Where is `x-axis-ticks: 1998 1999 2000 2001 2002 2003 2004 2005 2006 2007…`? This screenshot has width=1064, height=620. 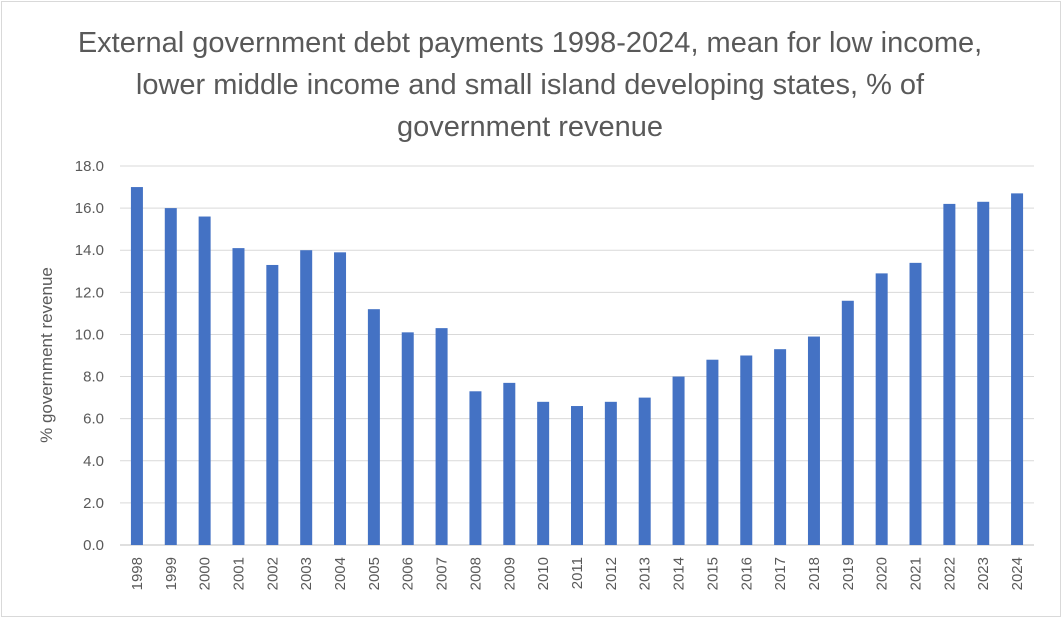 x-axis-ticks: 1998 1999 2000 2001 2002 2003 2004 2005 2006 2007… is located at coordinates (577, 573).